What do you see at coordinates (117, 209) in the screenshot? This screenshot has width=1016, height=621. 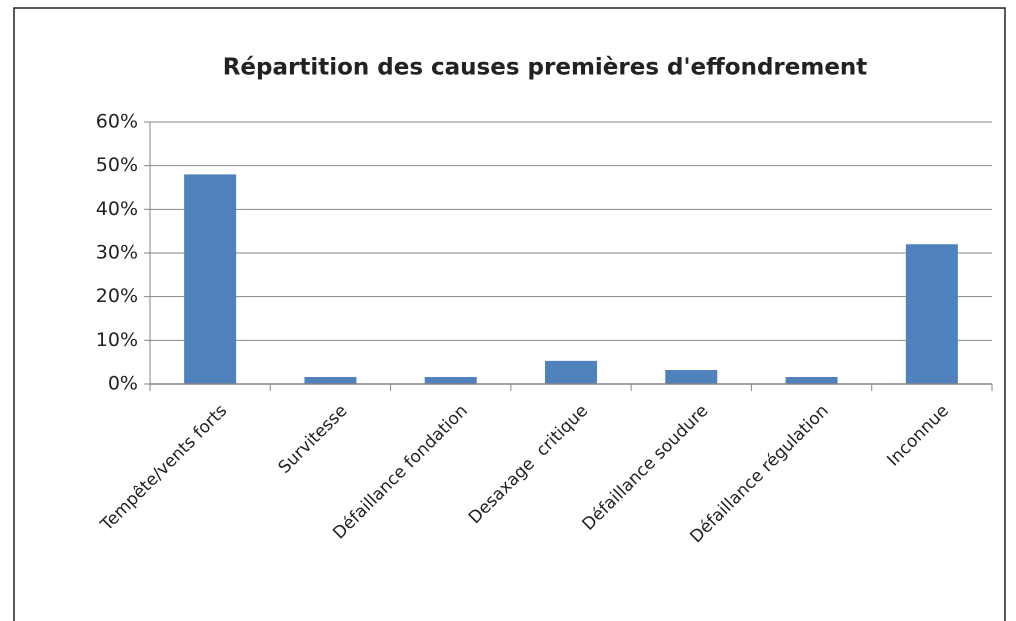 I see `y-tick-label: 40%` at bounding box center [117, 209].